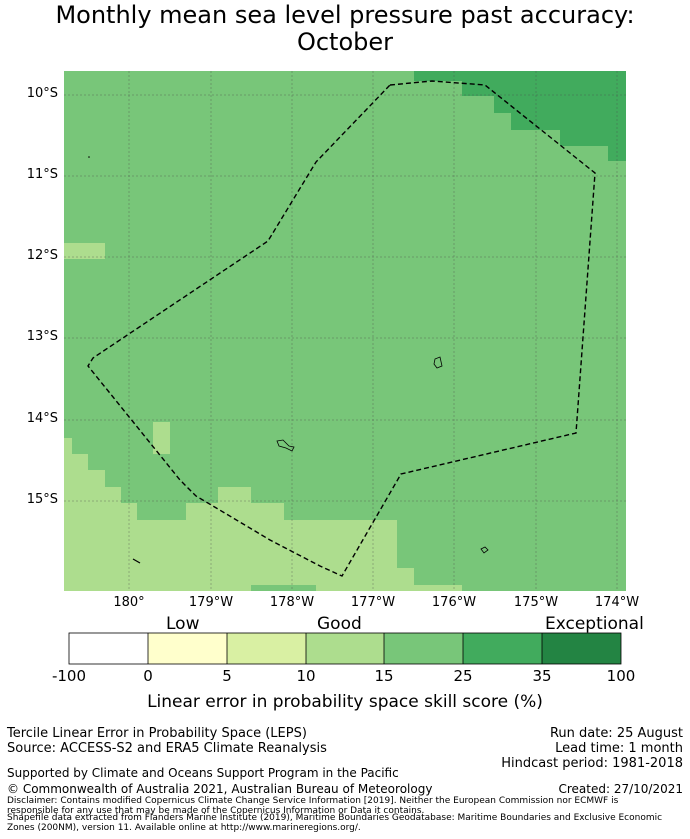 This screenshot has width=690, height=839. What do you see at coordinates (42, 336) in the screenshot?
I see `lat-label-13s: 13°S` at bounding box center [42, 336].